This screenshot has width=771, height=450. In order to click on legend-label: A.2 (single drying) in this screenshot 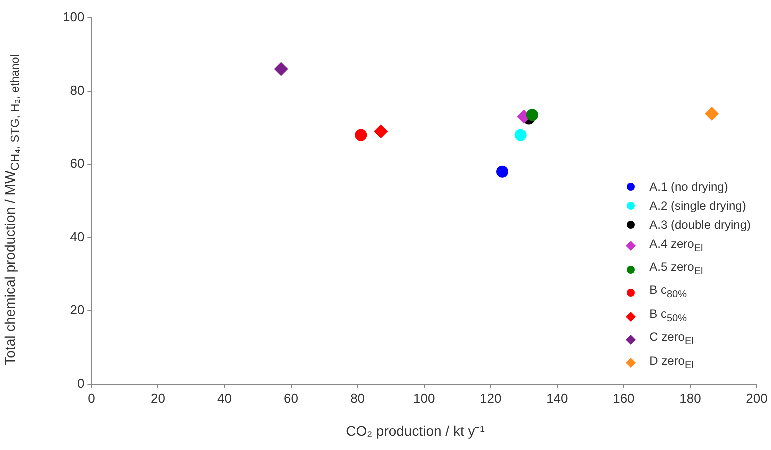, I will do `click(698, 206)`.